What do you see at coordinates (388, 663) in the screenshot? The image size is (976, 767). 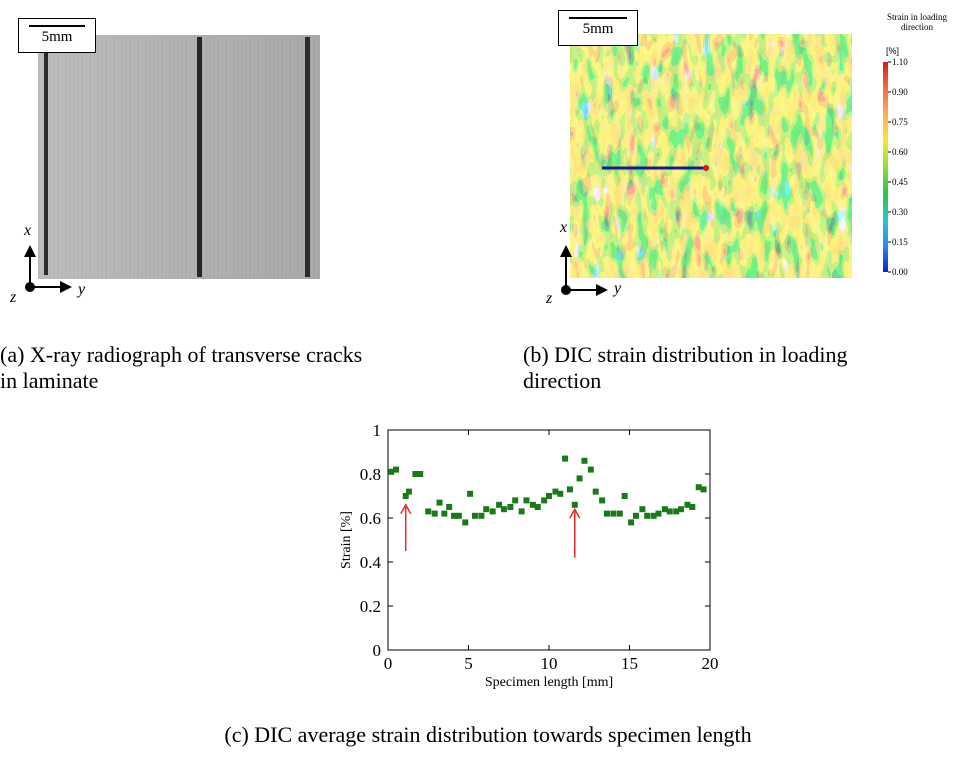 I see `x-tick-label: 0` at bounding box center [388, 663].